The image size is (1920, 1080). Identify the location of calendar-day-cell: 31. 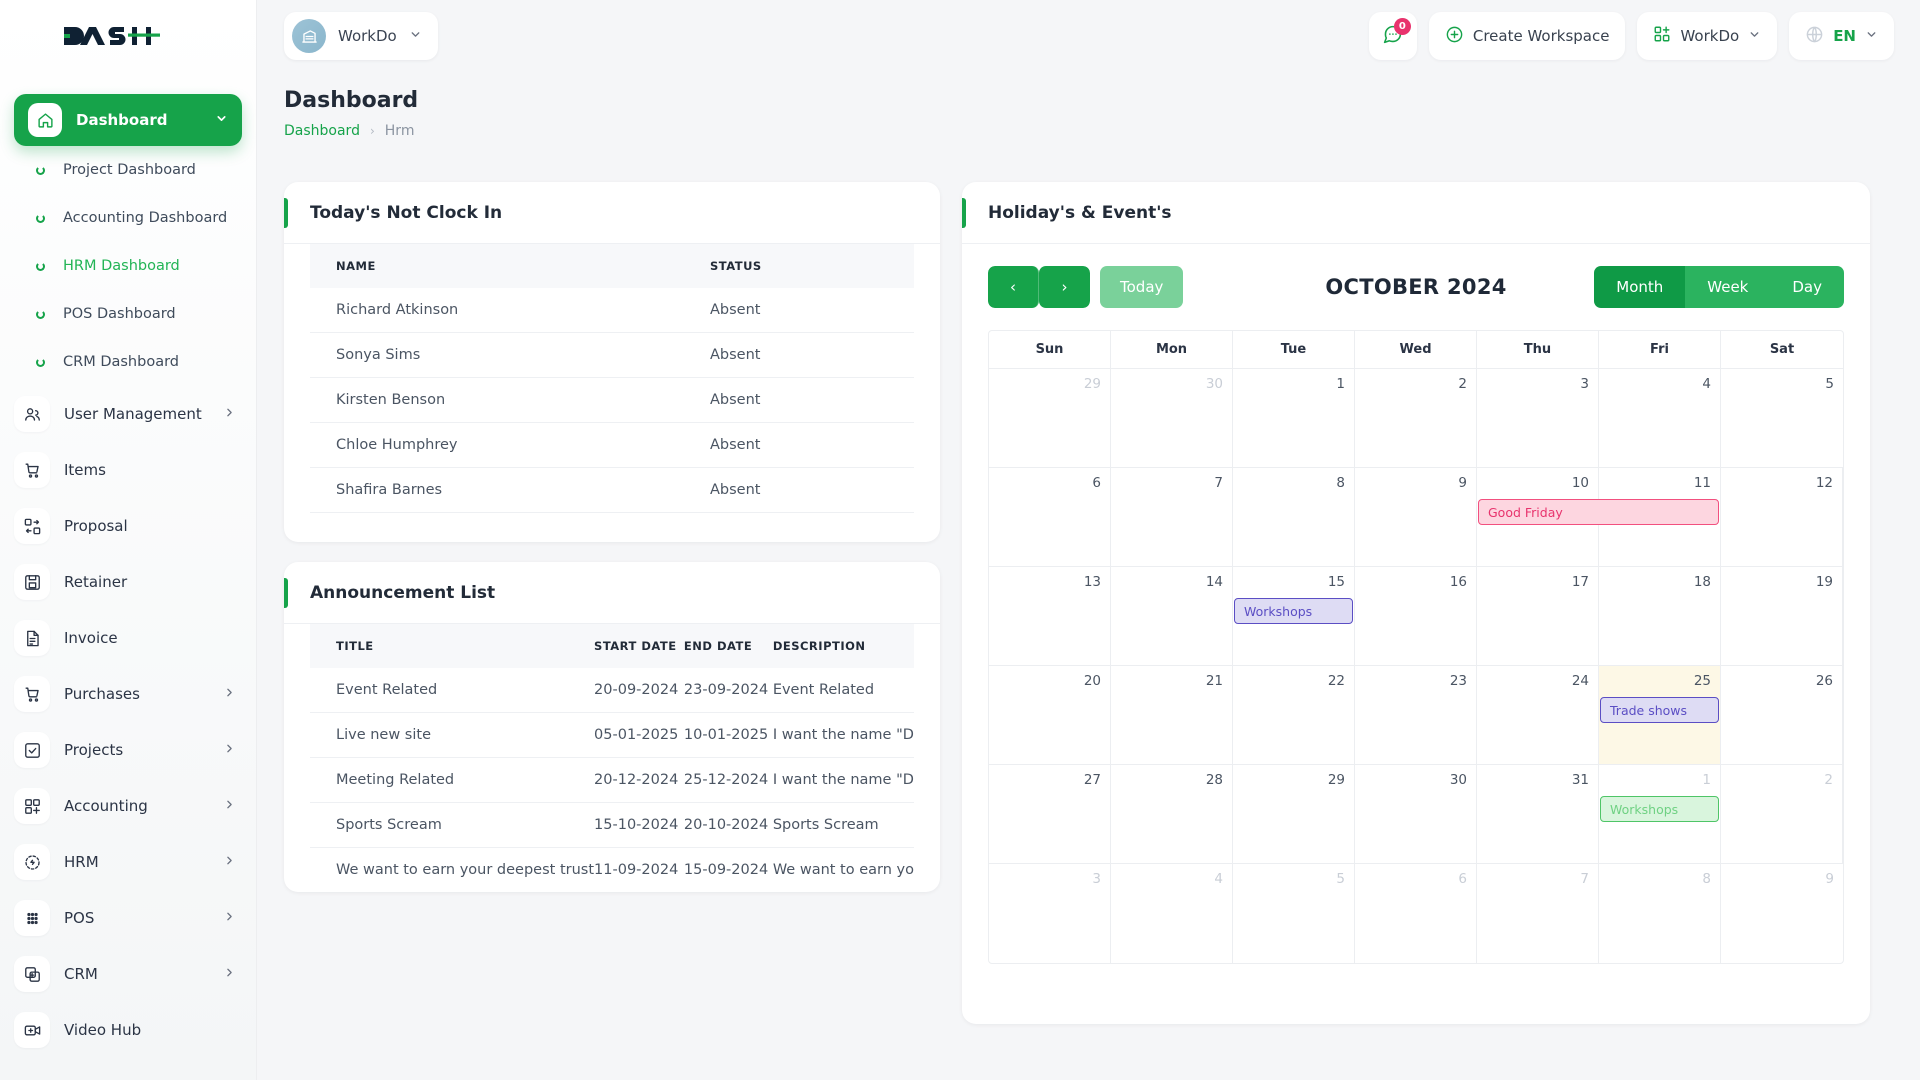
(1538, 814).